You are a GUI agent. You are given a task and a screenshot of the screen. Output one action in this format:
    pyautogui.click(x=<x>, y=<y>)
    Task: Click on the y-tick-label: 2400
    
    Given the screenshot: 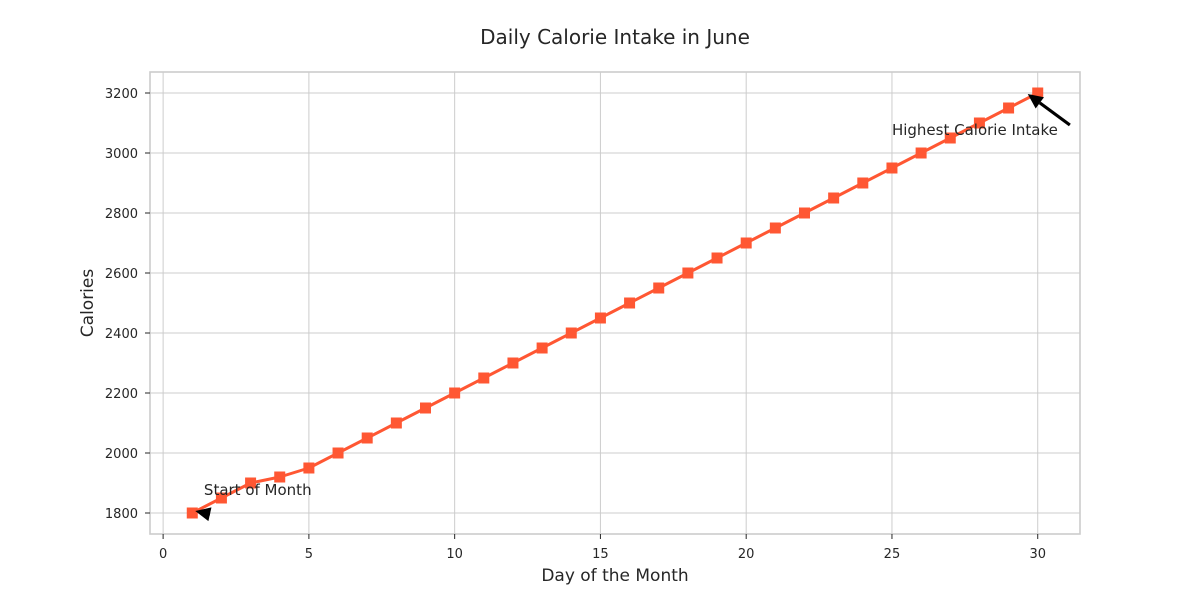 What is the action you would take?
    pyautogui.click(x=121, y=334)
    